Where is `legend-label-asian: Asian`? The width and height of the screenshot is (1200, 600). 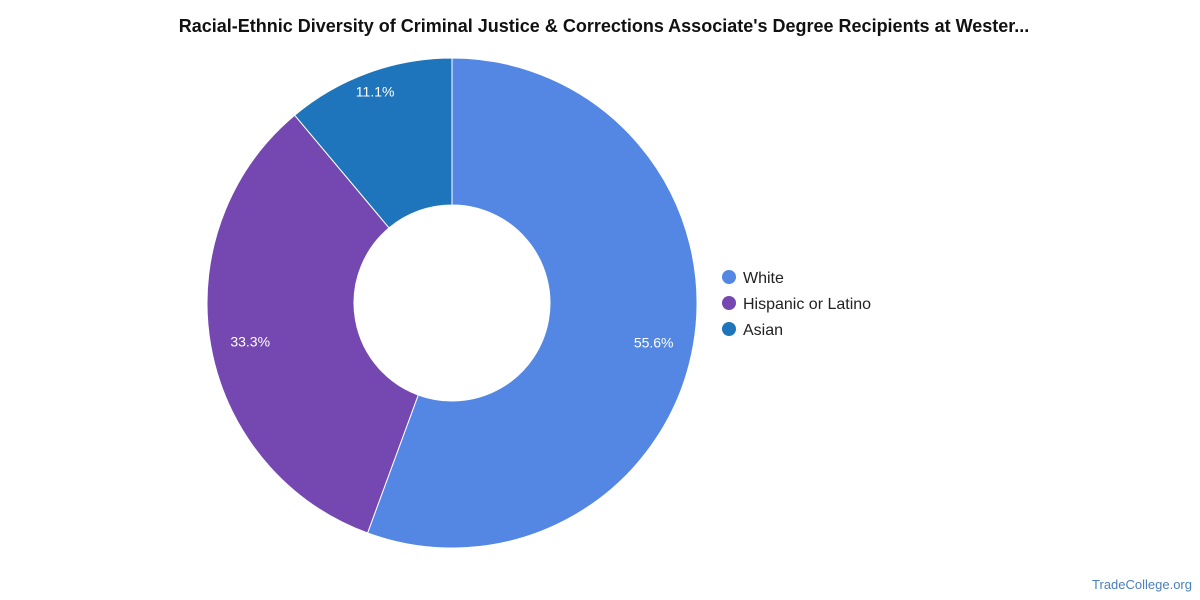
legend-label-asian: Asian is located at coordinates (763, 330).